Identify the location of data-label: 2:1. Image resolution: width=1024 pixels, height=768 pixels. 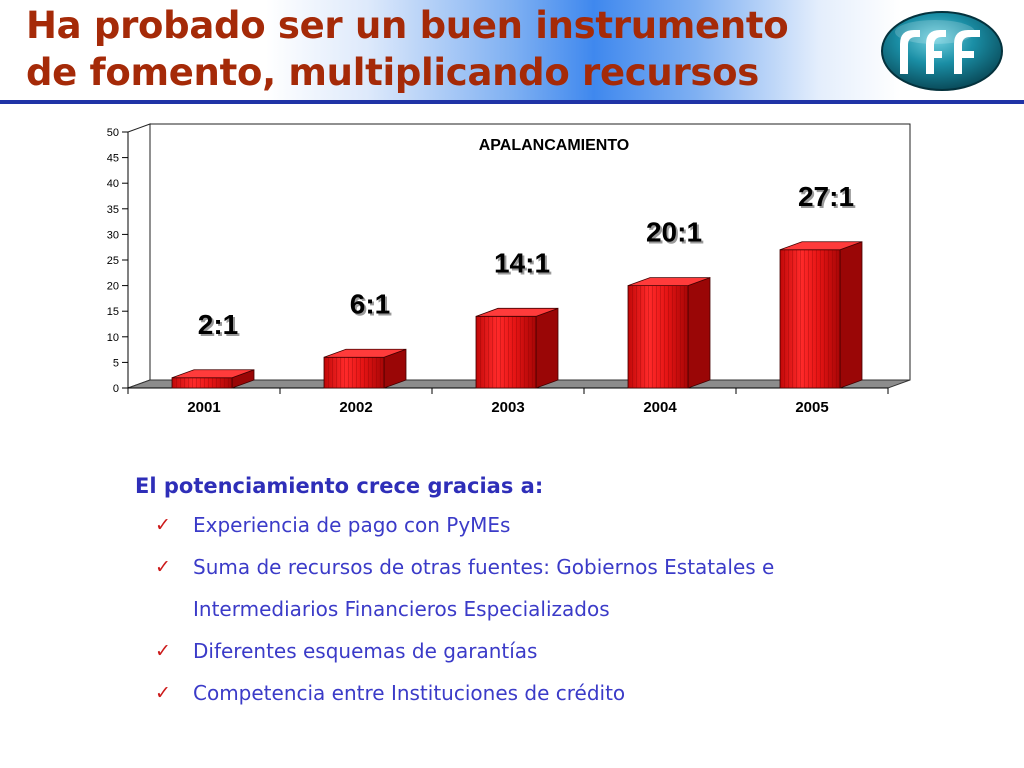
(218, 324).